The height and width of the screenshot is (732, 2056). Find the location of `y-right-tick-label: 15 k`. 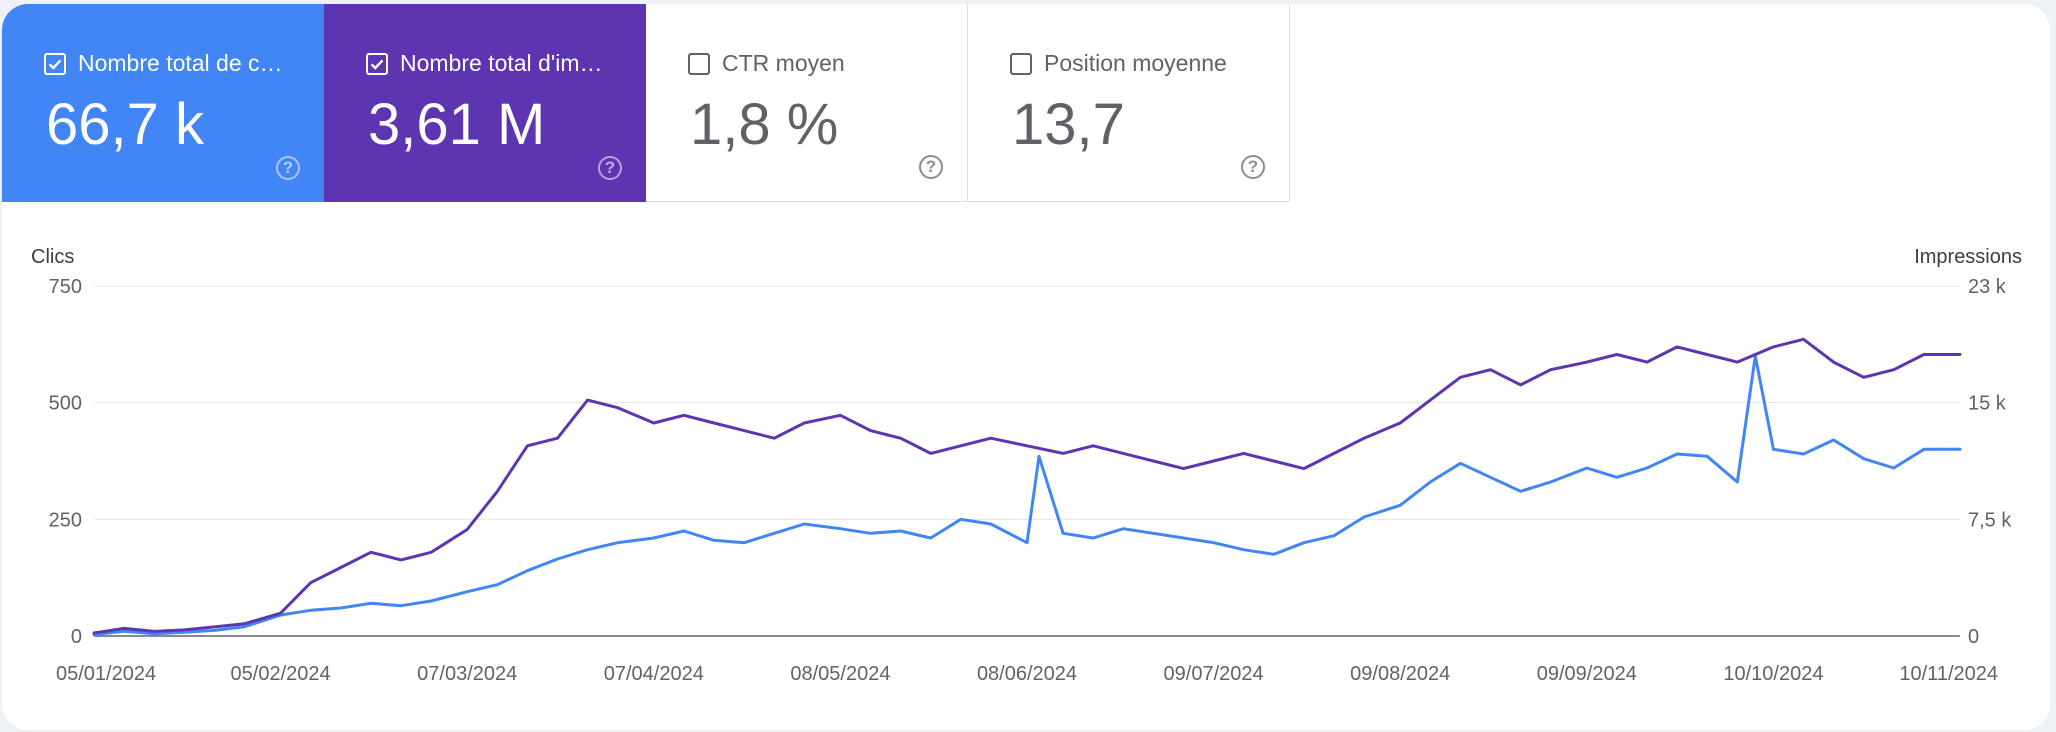

y-right-tick-label: 15 k is located at coordinates (1987, 404).